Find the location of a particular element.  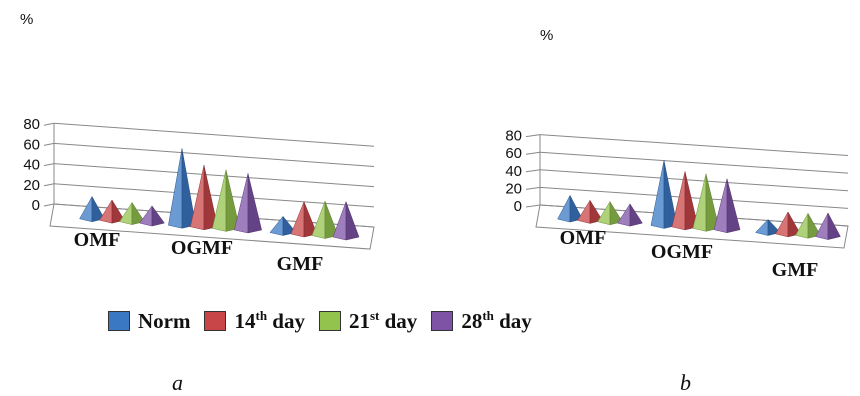

panel-label-b: b is located at coordinates (685, 382).